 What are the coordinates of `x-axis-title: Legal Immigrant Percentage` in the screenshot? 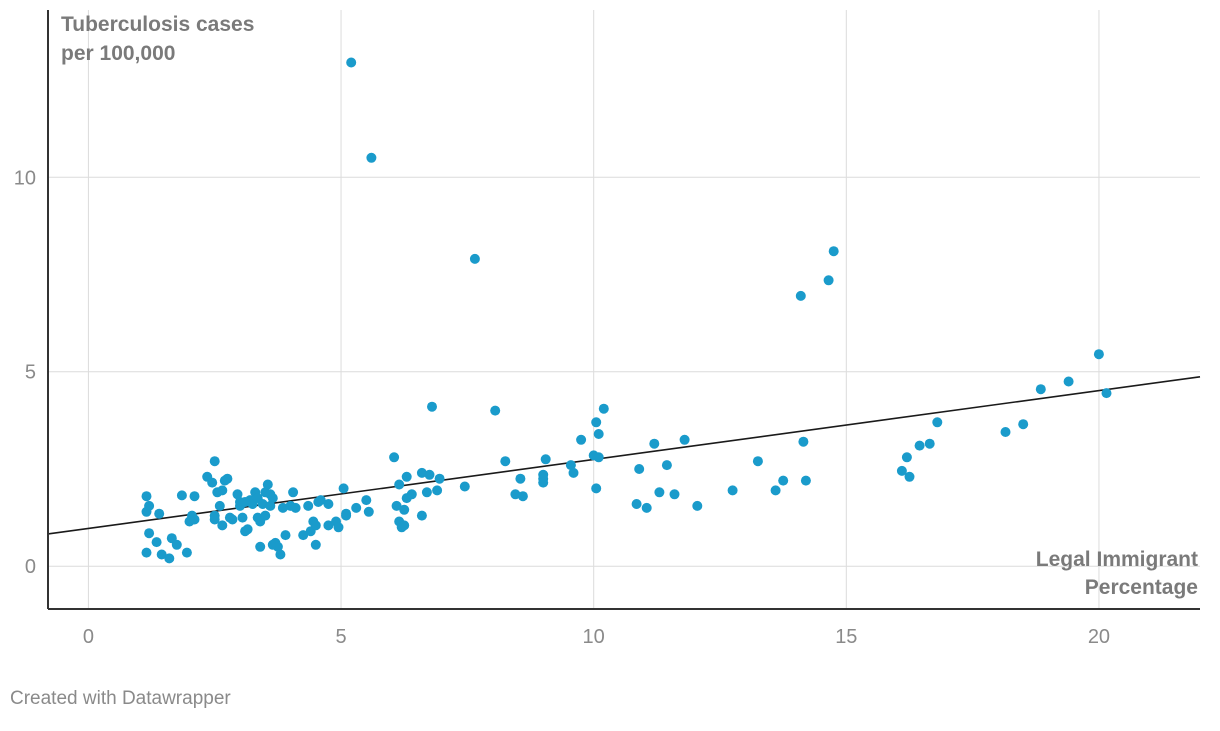 It's located at (1117, 573).